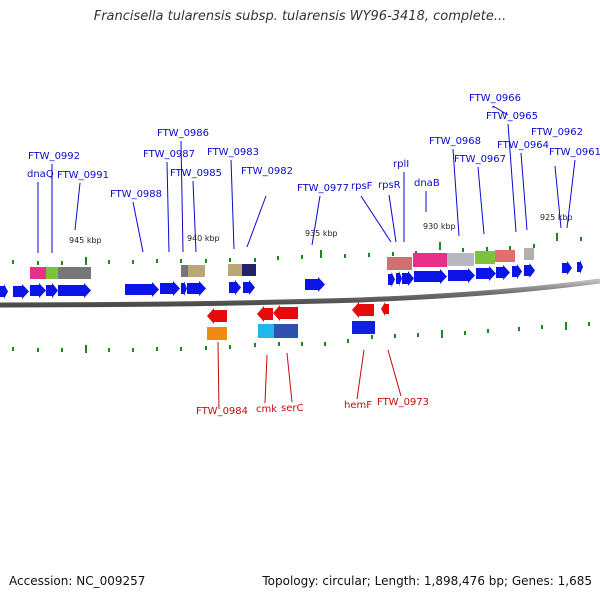  What do you see at coordinates (439, 226) in the screenshot?
I see `kbp-label: 930 kbp` at bounding box center [439, 226].